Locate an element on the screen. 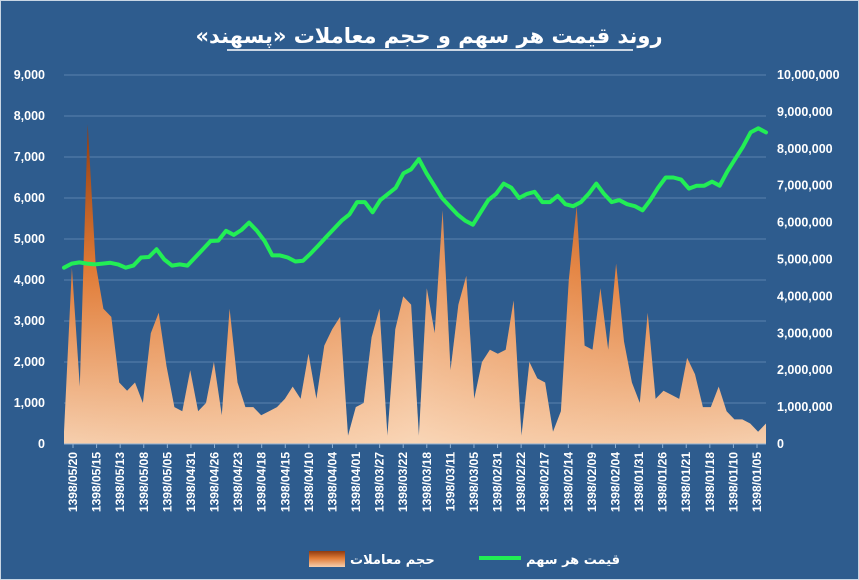 The width and height of the screenshot is (859, 580). x-tick-label: 1398/05/20 is located at coordinates (73, 482).